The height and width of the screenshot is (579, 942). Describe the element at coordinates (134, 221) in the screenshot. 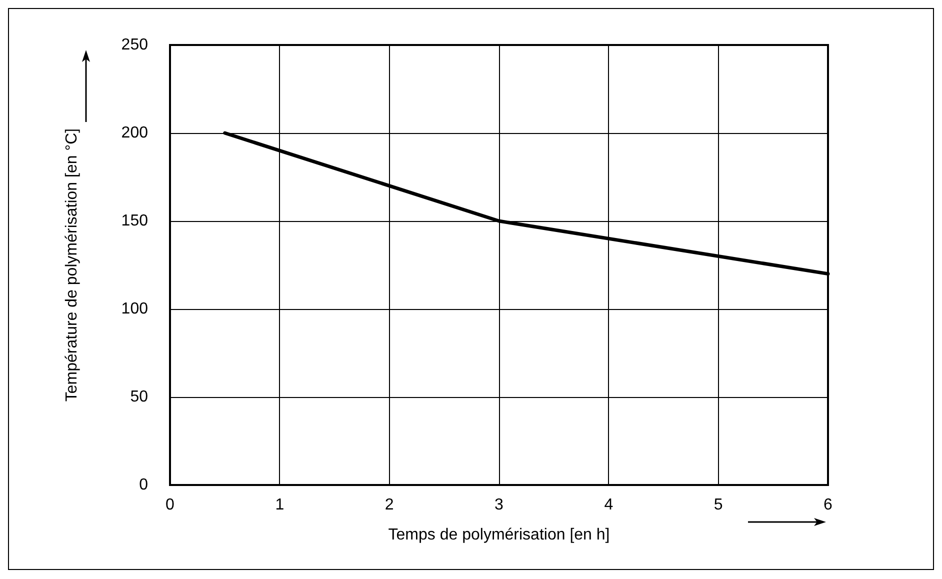

I see `y-tick-label: 150` at that location.